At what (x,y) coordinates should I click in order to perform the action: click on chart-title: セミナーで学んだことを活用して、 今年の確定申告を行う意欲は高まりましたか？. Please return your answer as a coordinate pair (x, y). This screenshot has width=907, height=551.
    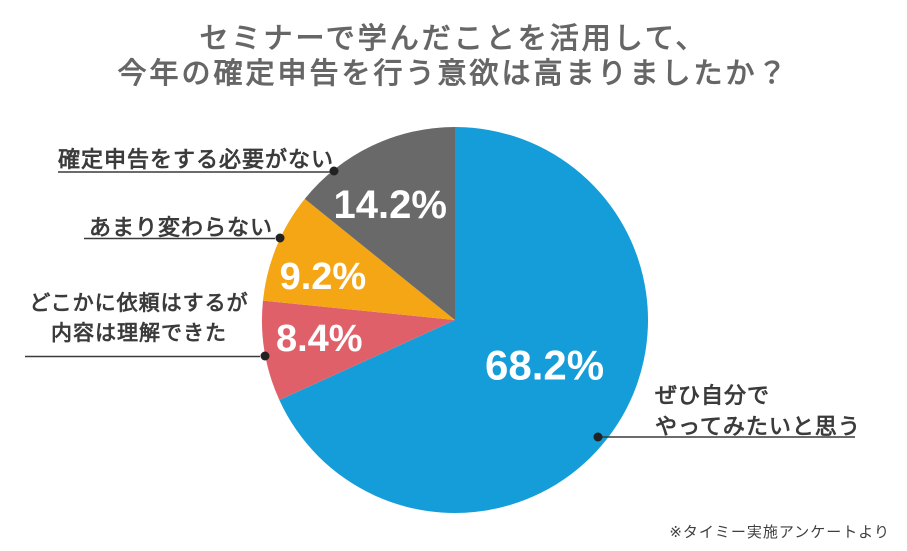
    Looking at the image, I should click on (453, 57).